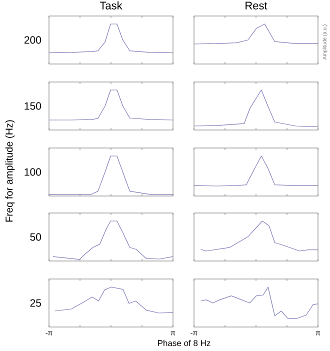 The image size is (330, 351). Describe the element at coordinates (184, 343) in the screenshot. I see `text: Phase of 8 Hz` at that location.